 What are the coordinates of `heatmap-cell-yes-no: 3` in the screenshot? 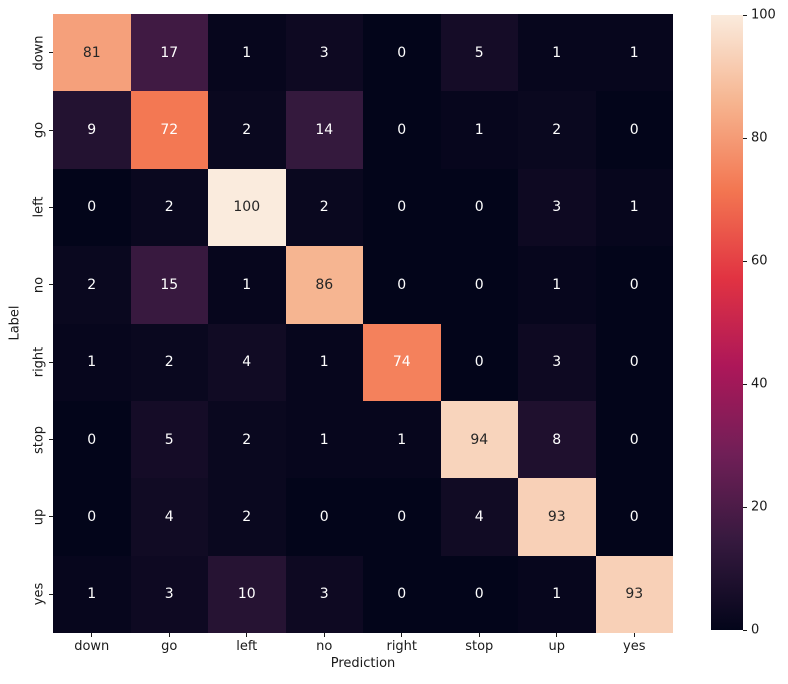 It's located at (324, 594).